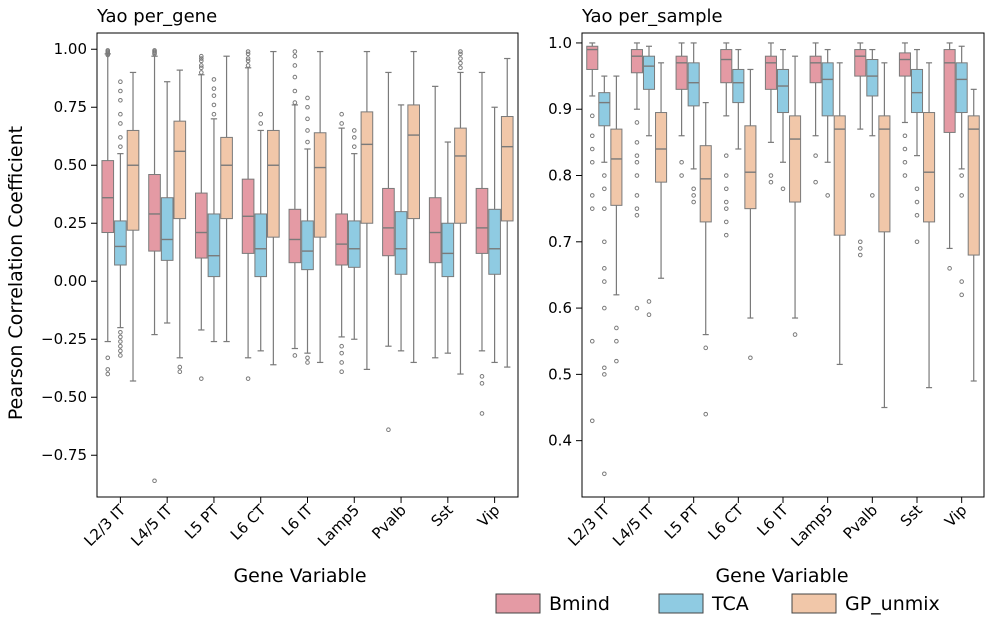  Describe the element at coordinates (681, 603) in the screenshot. I see `legend-swatch-tca` at that location.